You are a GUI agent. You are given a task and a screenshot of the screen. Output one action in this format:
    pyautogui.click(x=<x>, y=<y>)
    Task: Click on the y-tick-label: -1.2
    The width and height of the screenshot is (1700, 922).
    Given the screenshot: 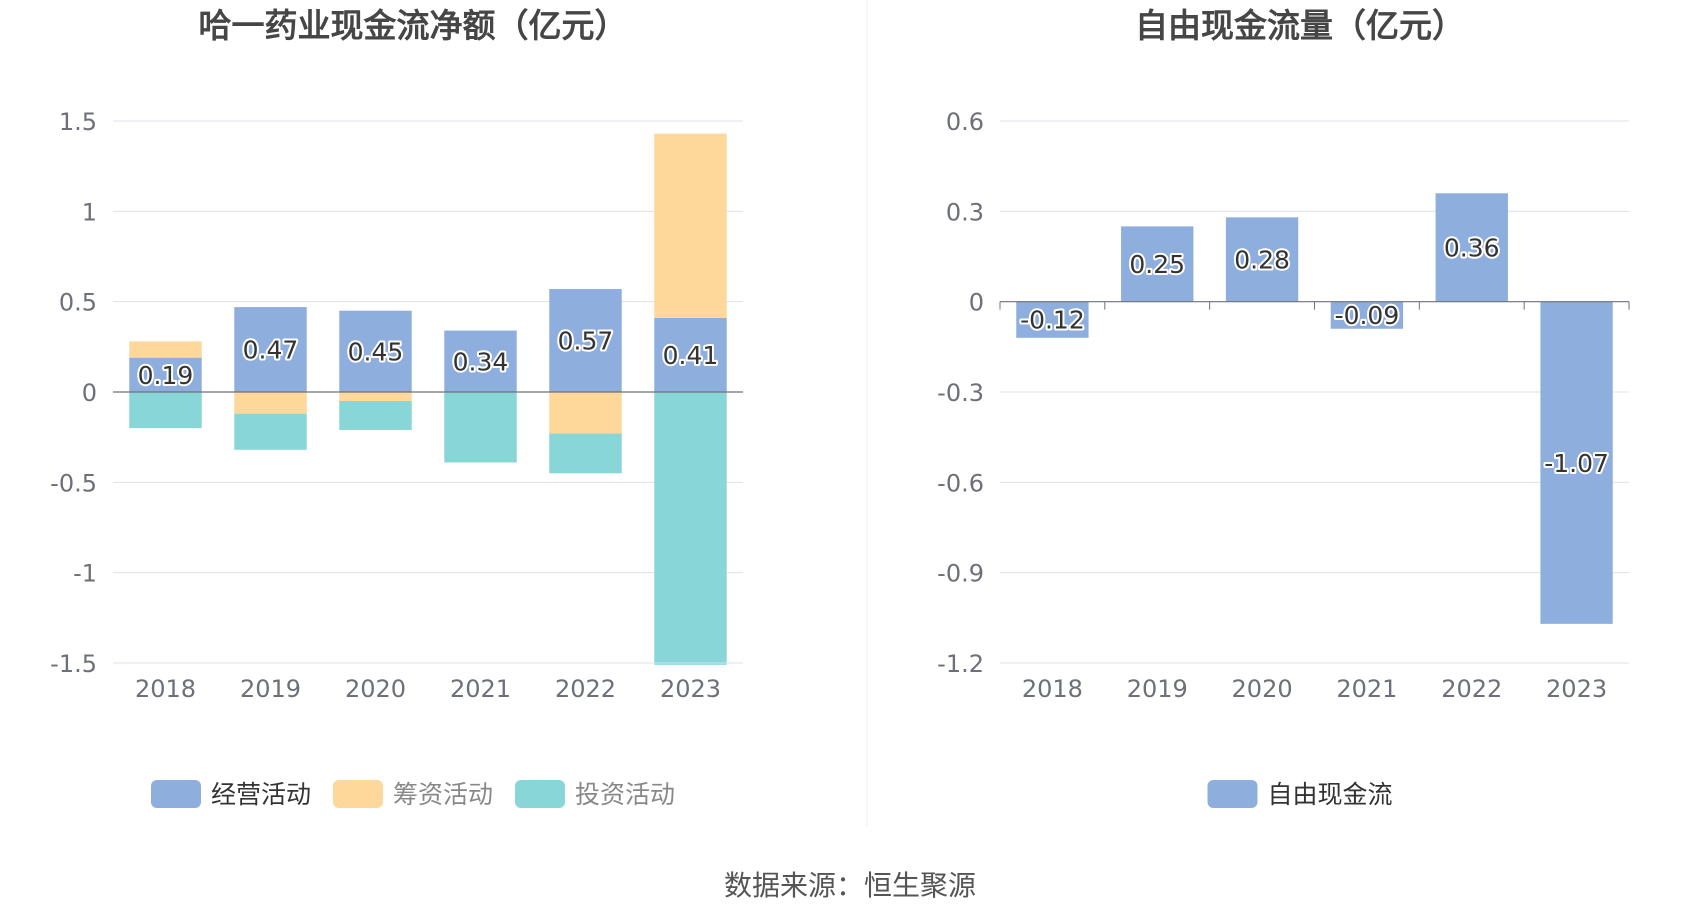 What is the action you would take?
    pyautogui.click(x=960, y=664)
    